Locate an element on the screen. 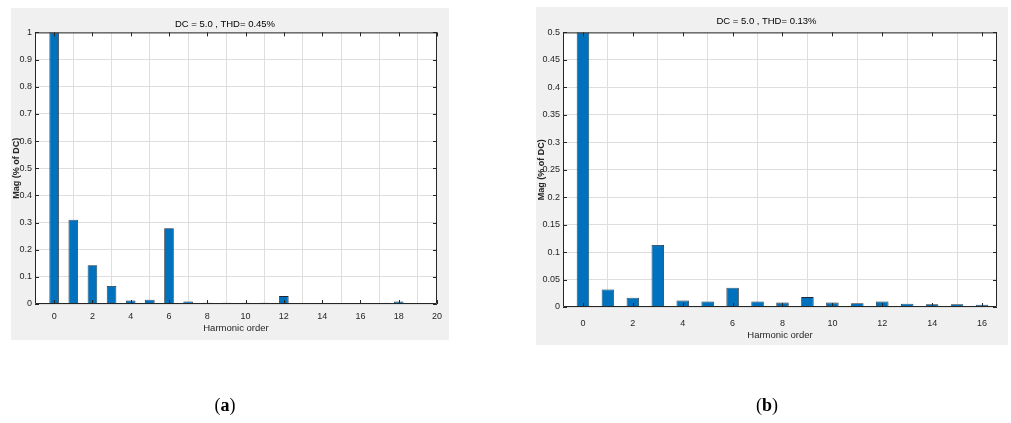 The height and width of the screenshot is (423, 1011). y-tick-label: 0.7 is located at coordinates (25, 113).